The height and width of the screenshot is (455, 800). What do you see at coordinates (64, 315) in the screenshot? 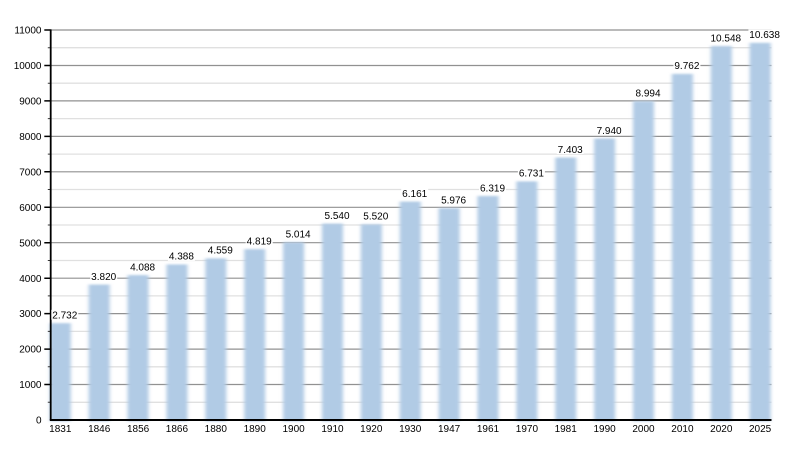
I see `svg-text: 2.732` at bounding box center [64, 315].